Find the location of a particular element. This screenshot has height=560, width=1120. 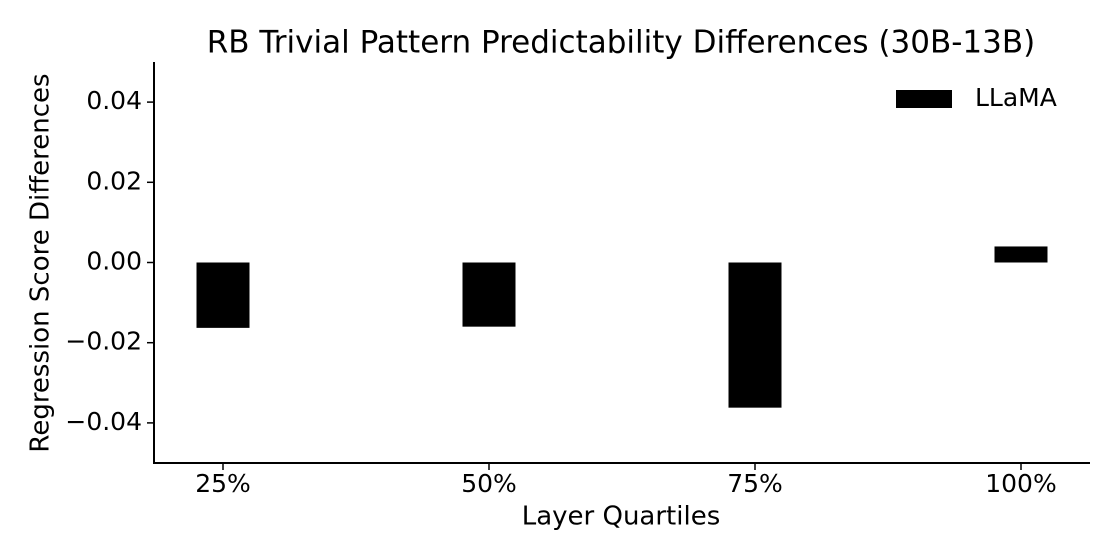

x-tick-label: 25% is located at coordinates (223, 483).